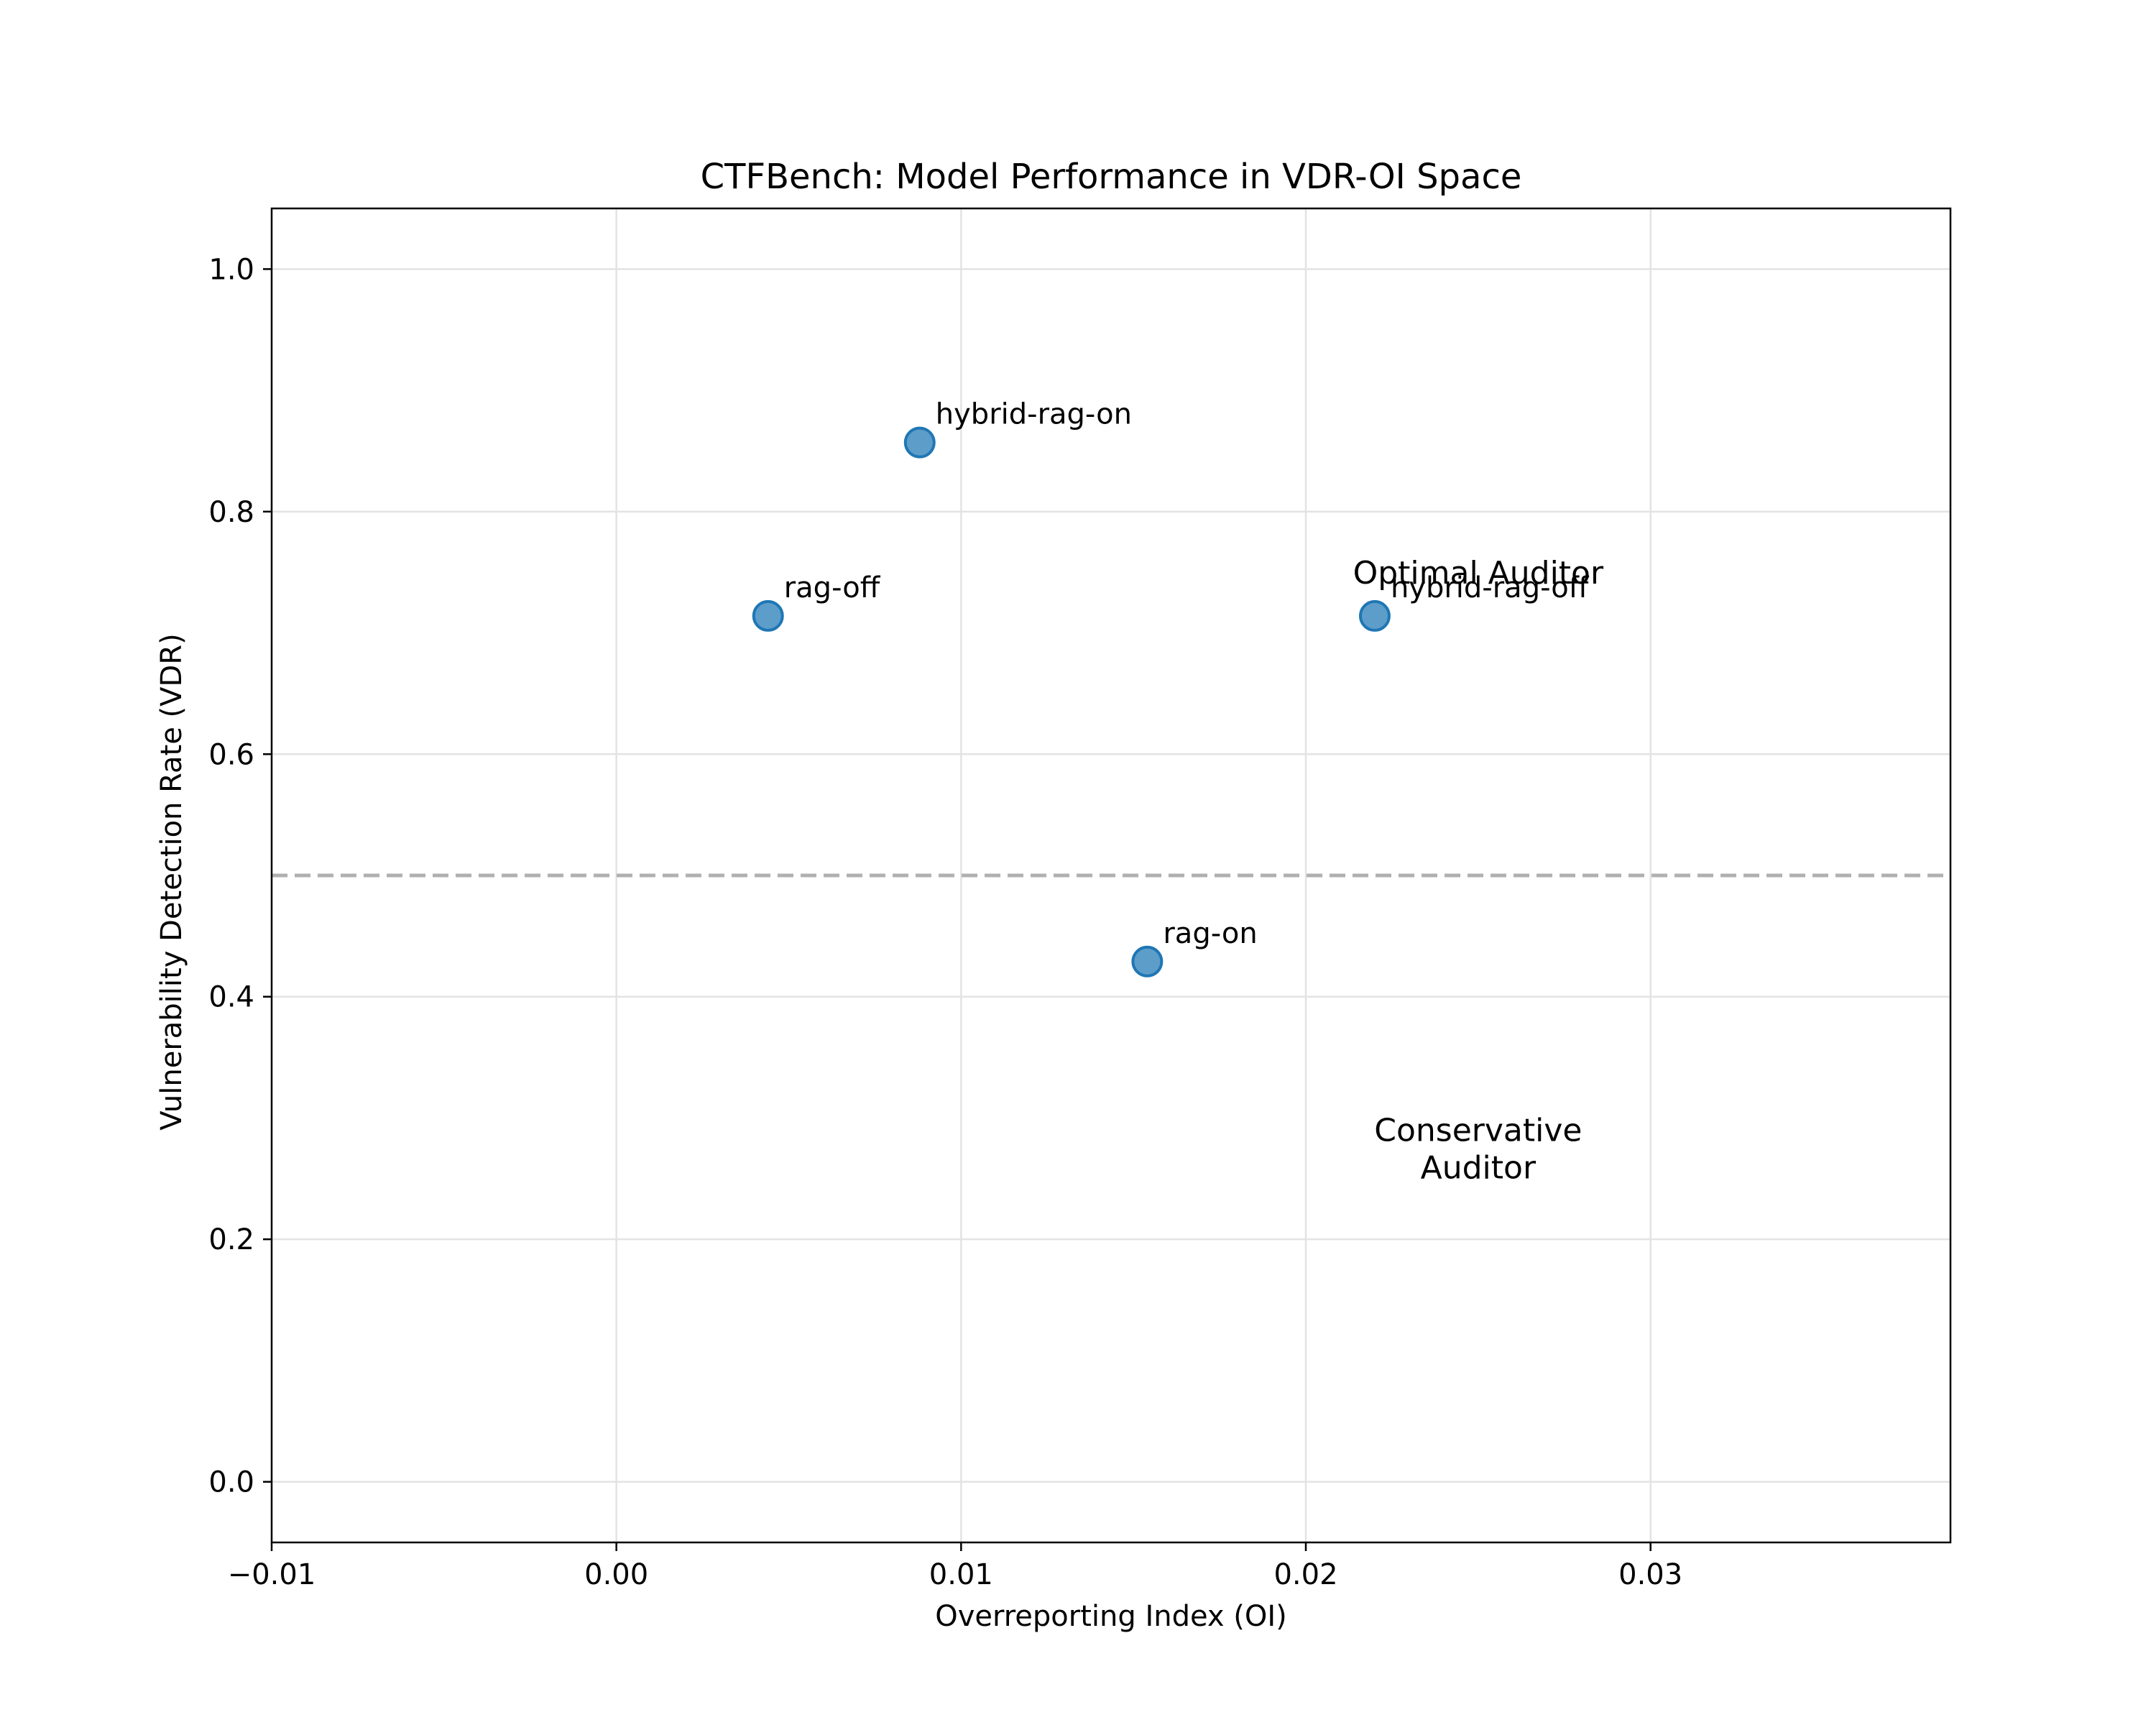 The width and height of the screenshot is (2156, 1725). I want to click on region-annotation: Optimal Auditor, so click(1479, 573).